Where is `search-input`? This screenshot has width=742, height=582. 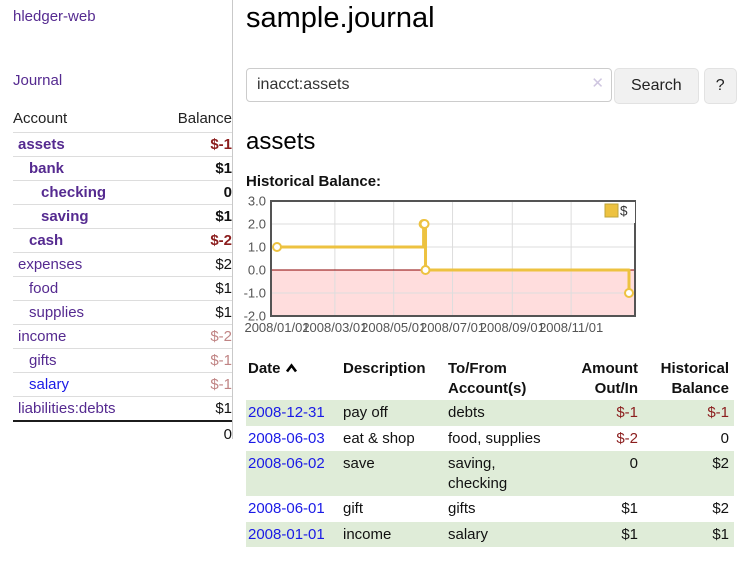 search-input is located at coordinates (429, 85).